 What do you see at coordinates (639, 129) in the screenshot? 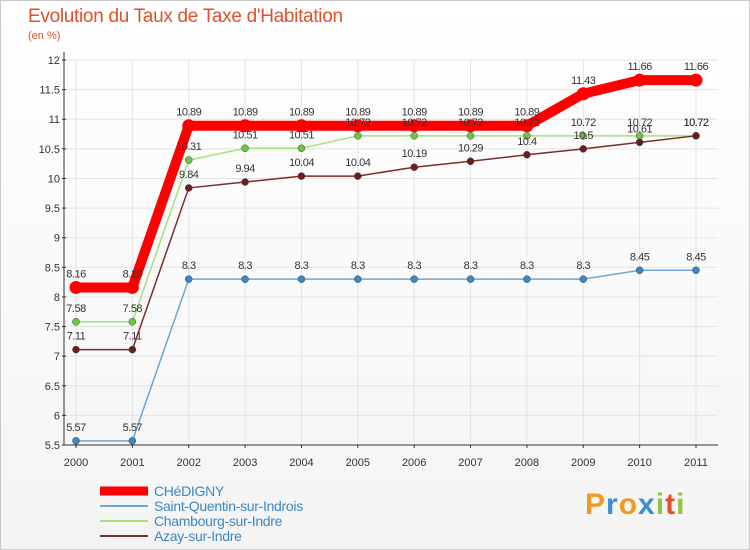
I see `data-label: 10.61` at bounding box center [639, 129].